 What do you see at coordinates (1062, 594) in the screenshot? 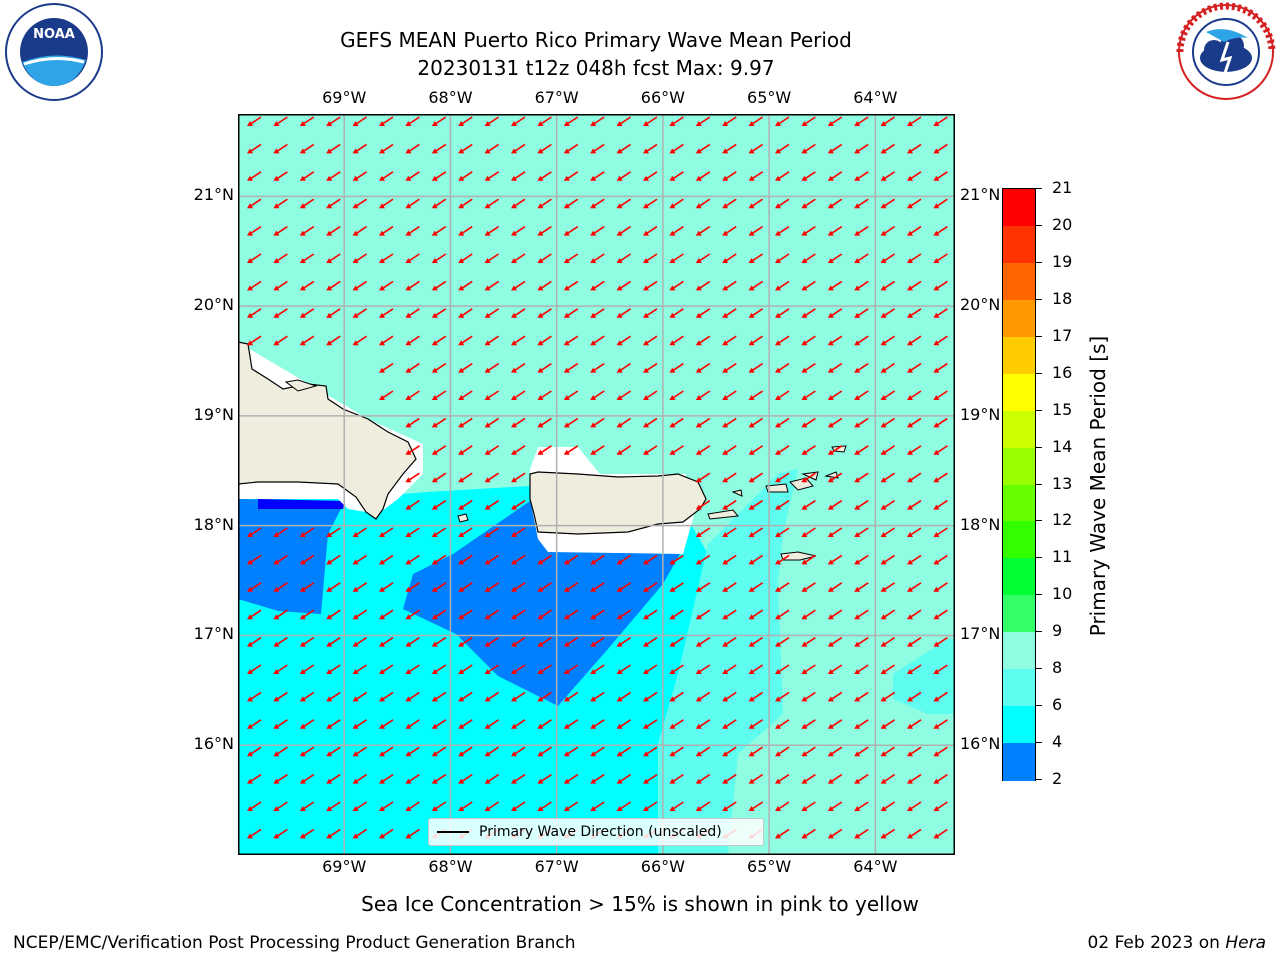
I see `colorbar-tick-label: 10` at bounding box center [1062, 594].